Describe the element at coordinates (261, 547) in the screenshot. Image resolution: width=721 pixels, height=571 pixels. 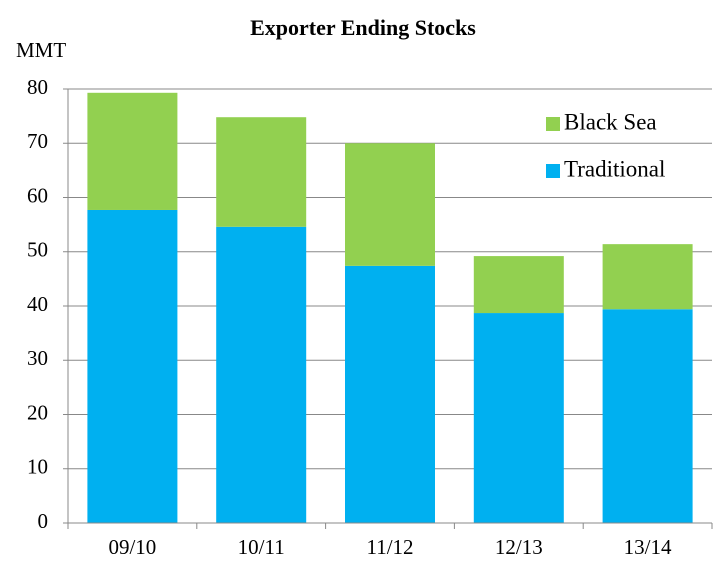
I see `x-tick-label: 10/11` at that location.